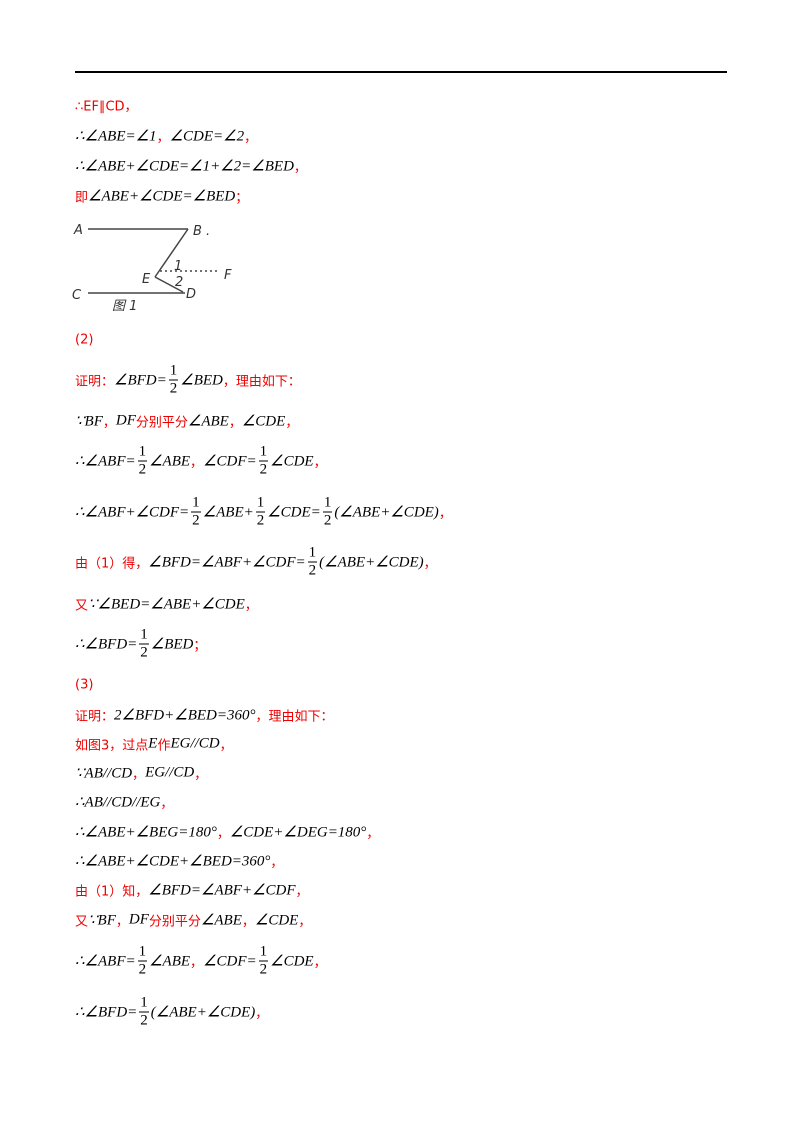  What do you see at coordinates (132, 512) in the screenshot?
I see `math: ∴∠ABF+∠CDF=` at bounding box center [132, 512].